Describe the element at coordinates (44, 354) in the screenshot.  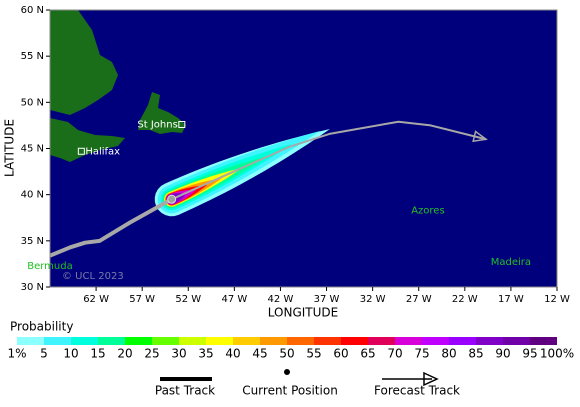
I see `colorbar-label: 5` at that location.